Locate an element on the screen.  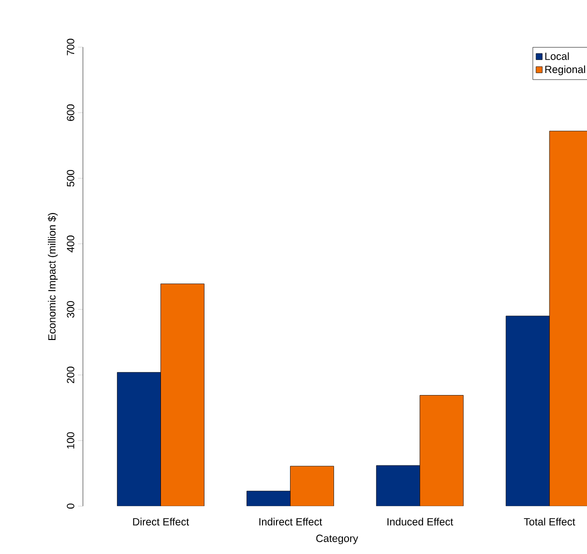
x-tick-label: Total Effect is located at coordinates (550, 522).